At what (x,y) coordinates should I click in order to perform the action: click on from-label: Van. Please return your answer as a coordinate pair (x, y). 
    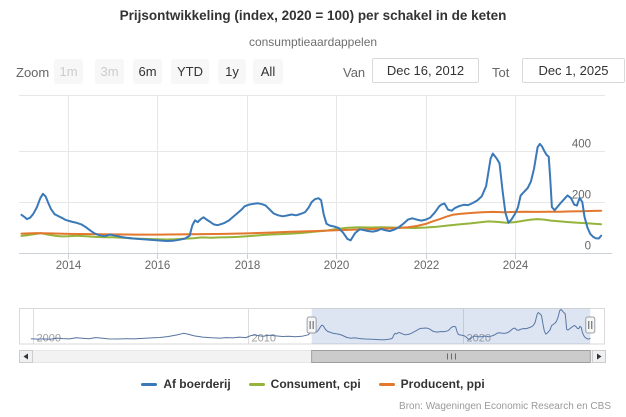
    Looking at the image, I should click on (354, 72).